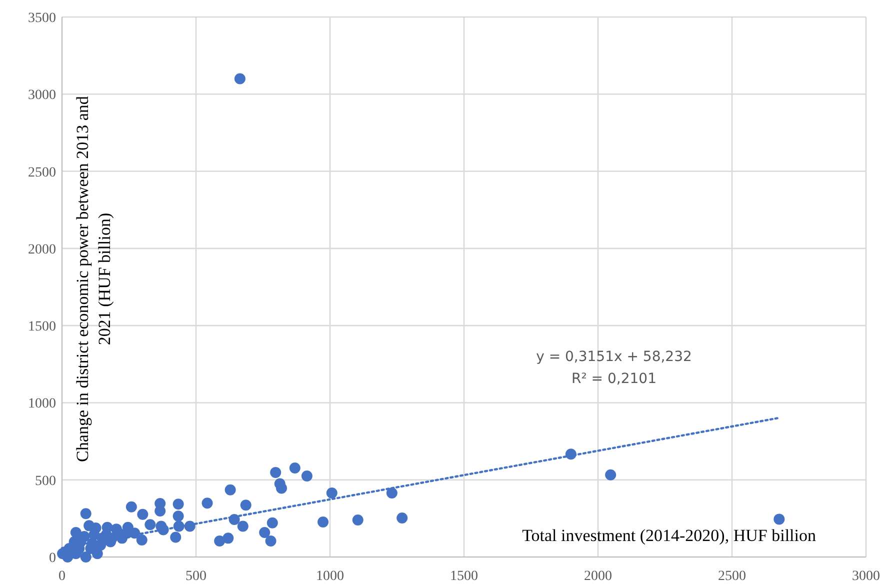 The width and height of the screenshot is (892, 585). What do you see at coordinates (93, 279) in the screenshot?
I see `y-axis-title: Change in district economic power between 2013 and 2021 (HUF billion)` at bounding box center [93, 279].